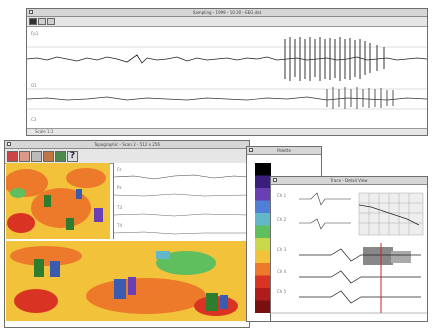 Image resolution: width=434 pixels, height=331 pixels. What do you see at coordinates (34, 119) in the screenshot?
I see `channel-label: C3` at bounding box center [34, 119].